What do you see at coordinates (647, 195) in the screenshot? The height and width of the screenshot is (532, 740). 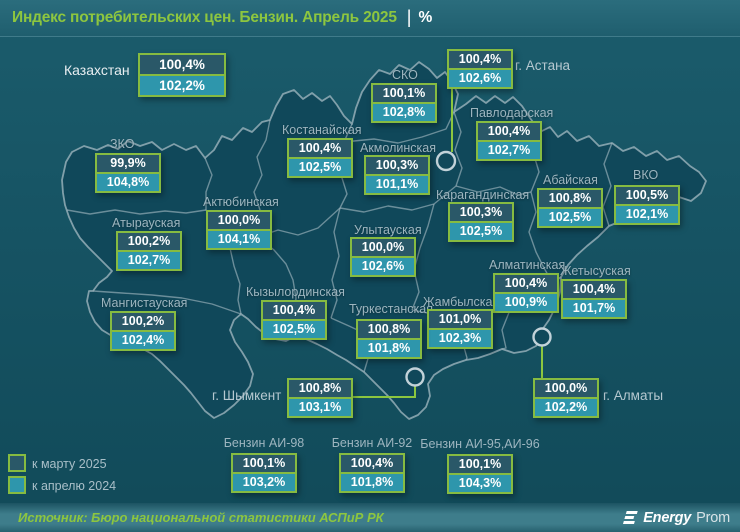 I see `value-to-march: 100,5%` at bounding box center [647, 195].